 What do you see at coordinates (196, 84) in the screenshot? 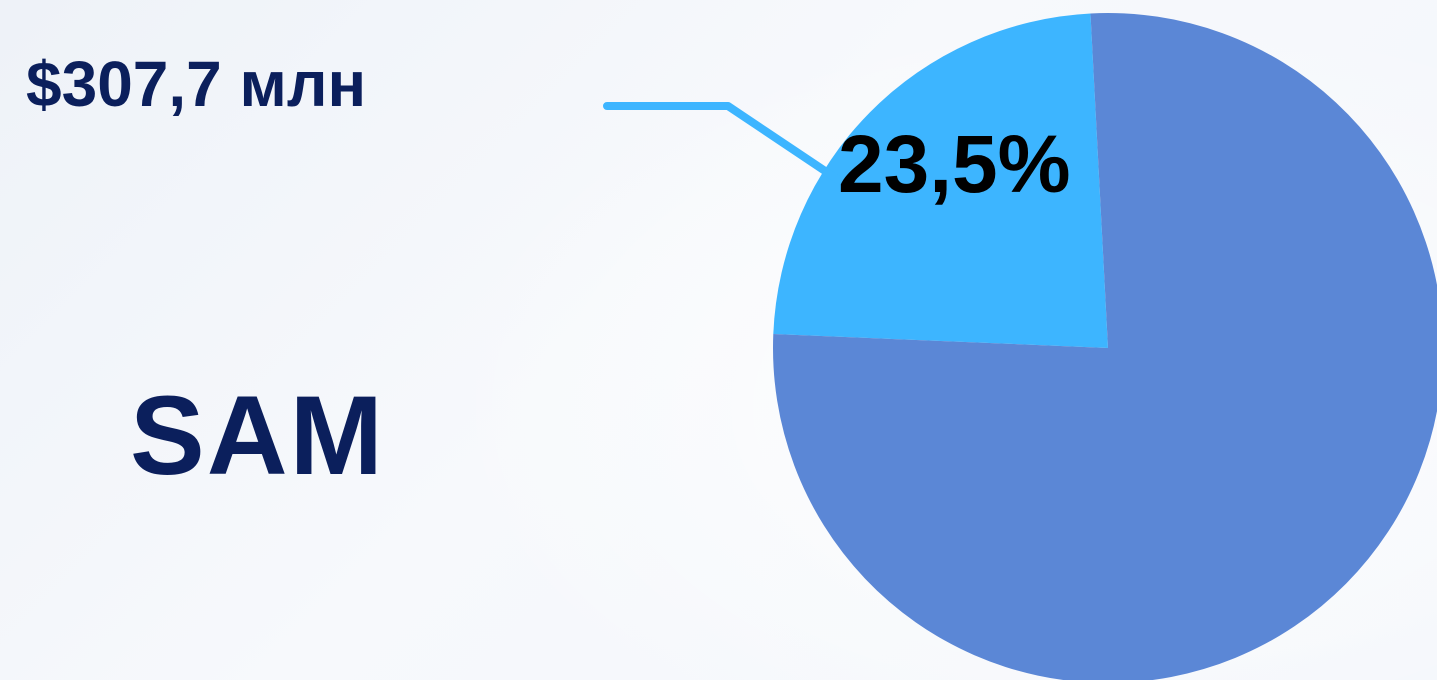
I see `sam-value-callout: $307,7 млн` at bounding box center [196, 84].